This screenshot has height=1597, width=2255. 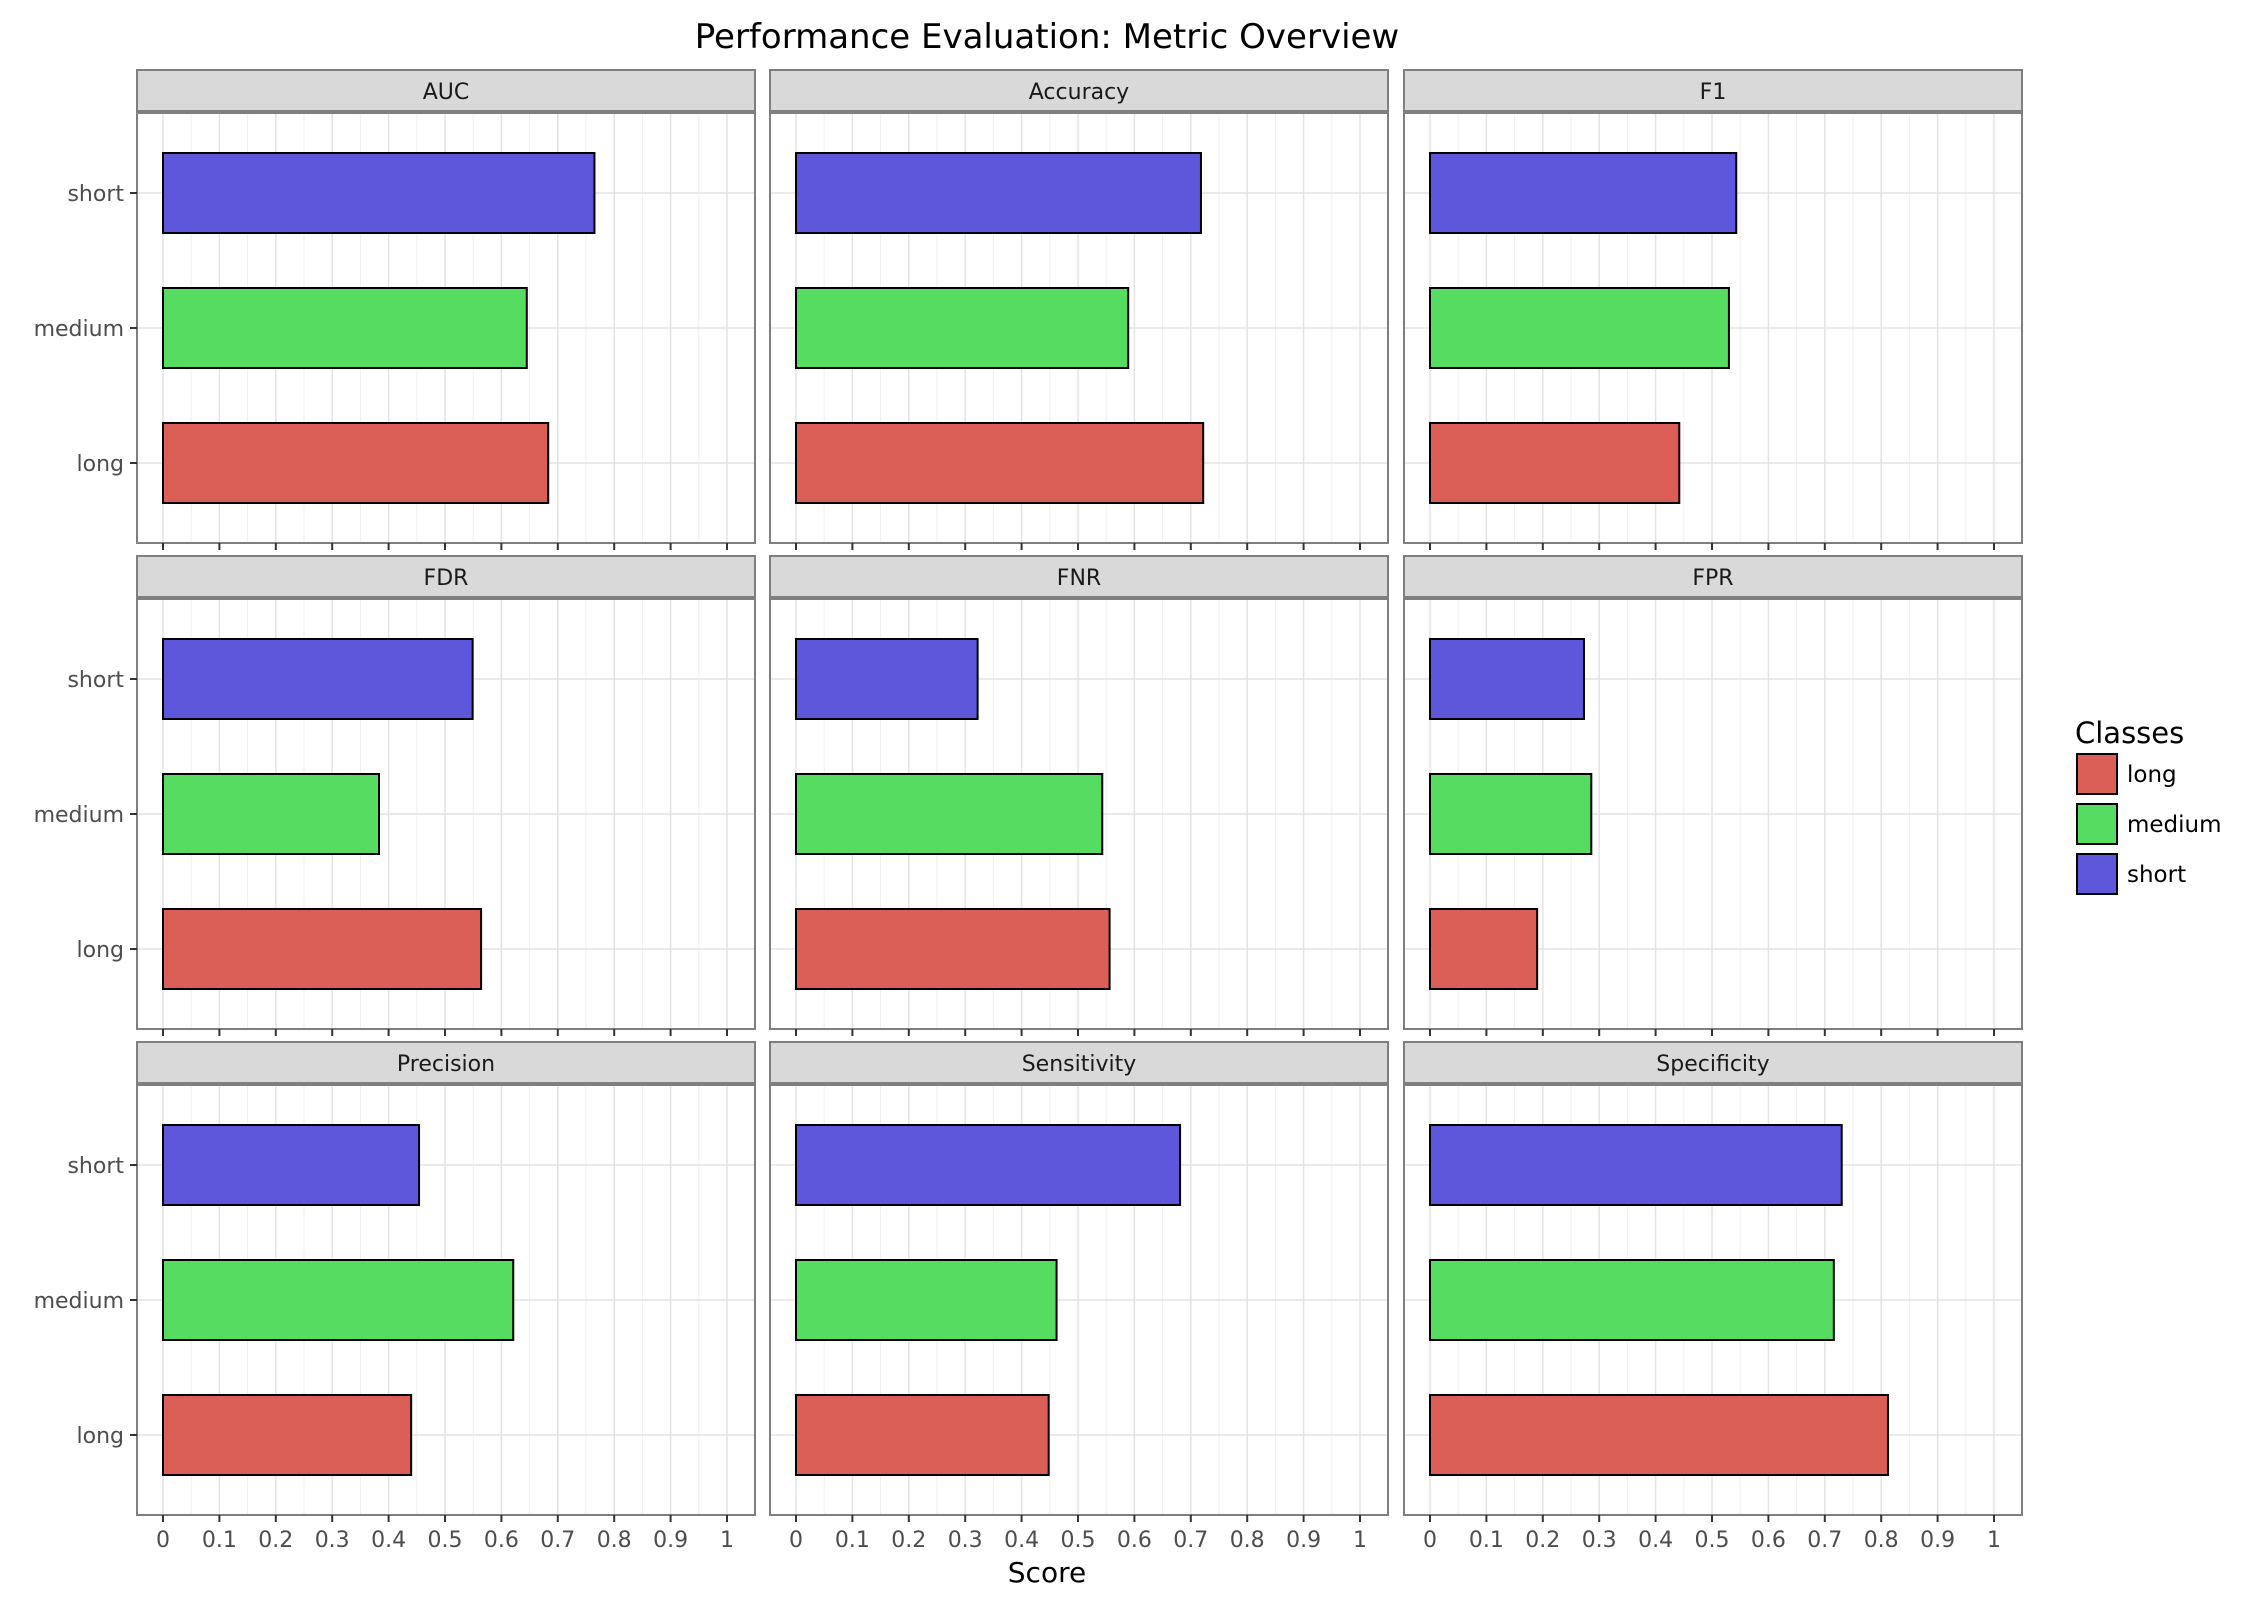 What do you see at coordinates (1555, 463) in the screenshot?
I see `bar-f1-long` at bounding box center [1555, 463].